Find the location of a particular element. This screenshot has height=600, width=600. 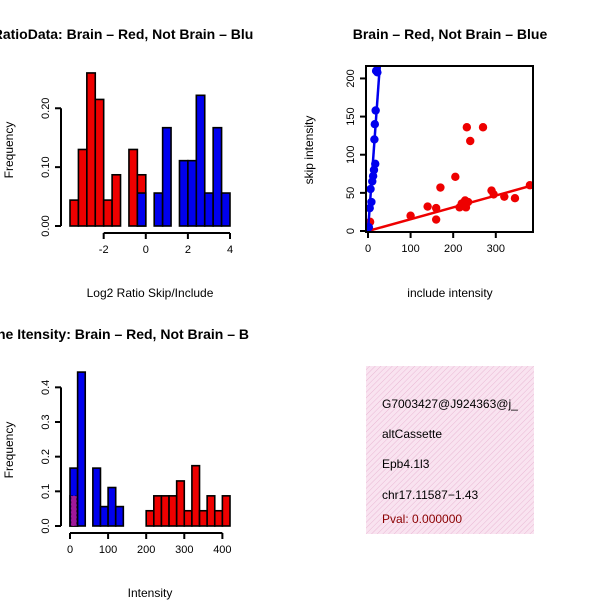

ratio-histogram-x-axis: -2 0 2 4 is located at coordinates (166, 244).